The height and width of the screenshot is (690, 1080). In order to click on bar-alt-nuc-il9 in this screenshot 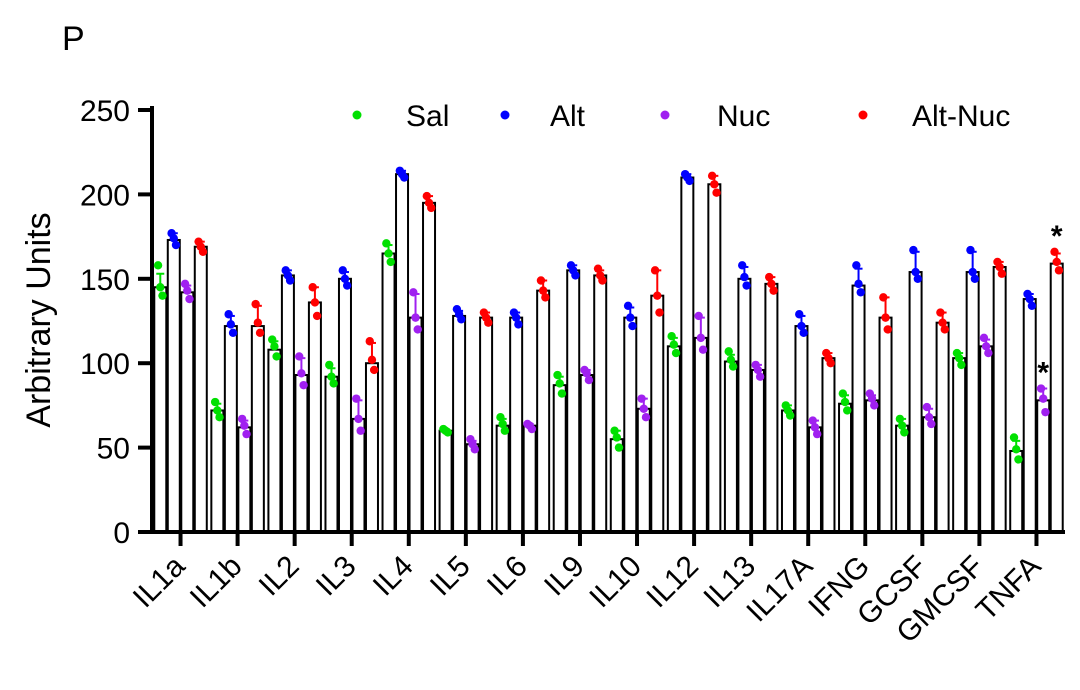, I will do `click(600, 403)`.